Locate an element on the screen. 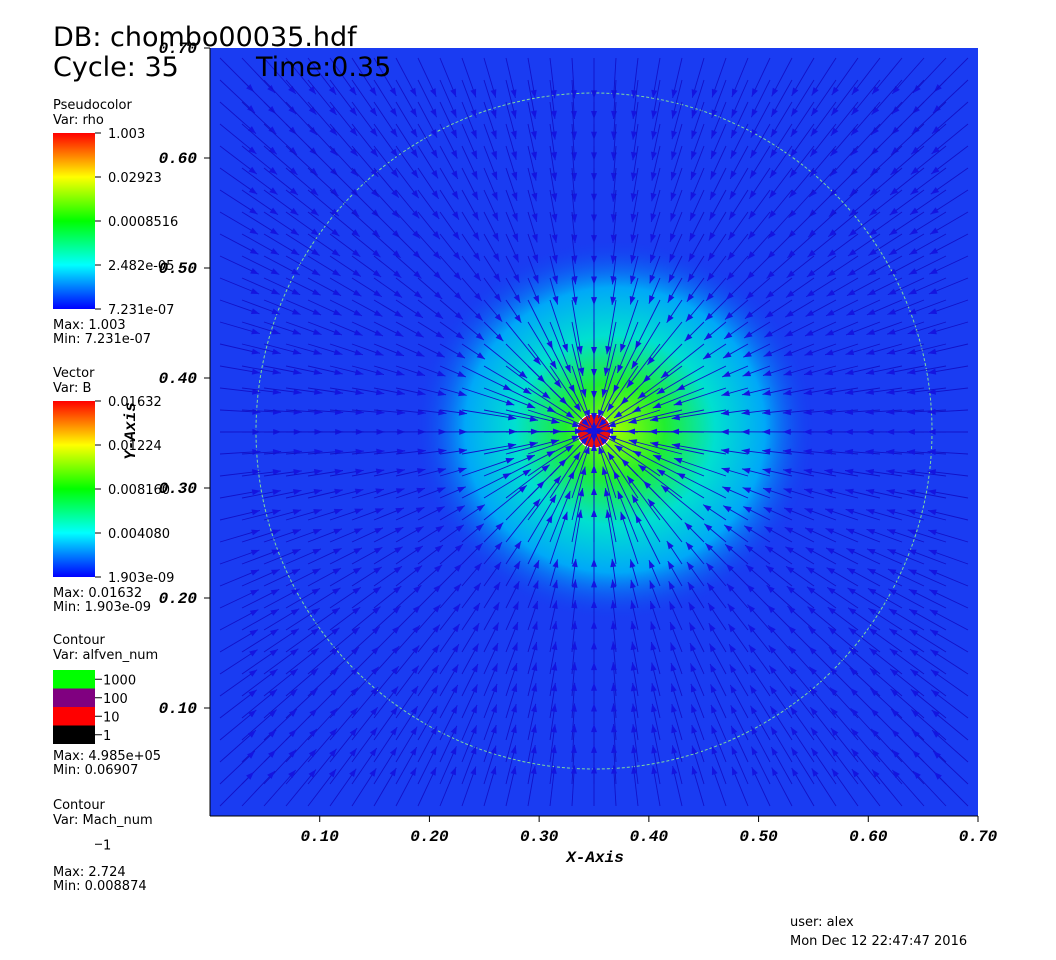 Image resolution: width=1056 pixels, height=960 pixels. legend-max: Max: 0.01632 is located at coordinates (97, 593).